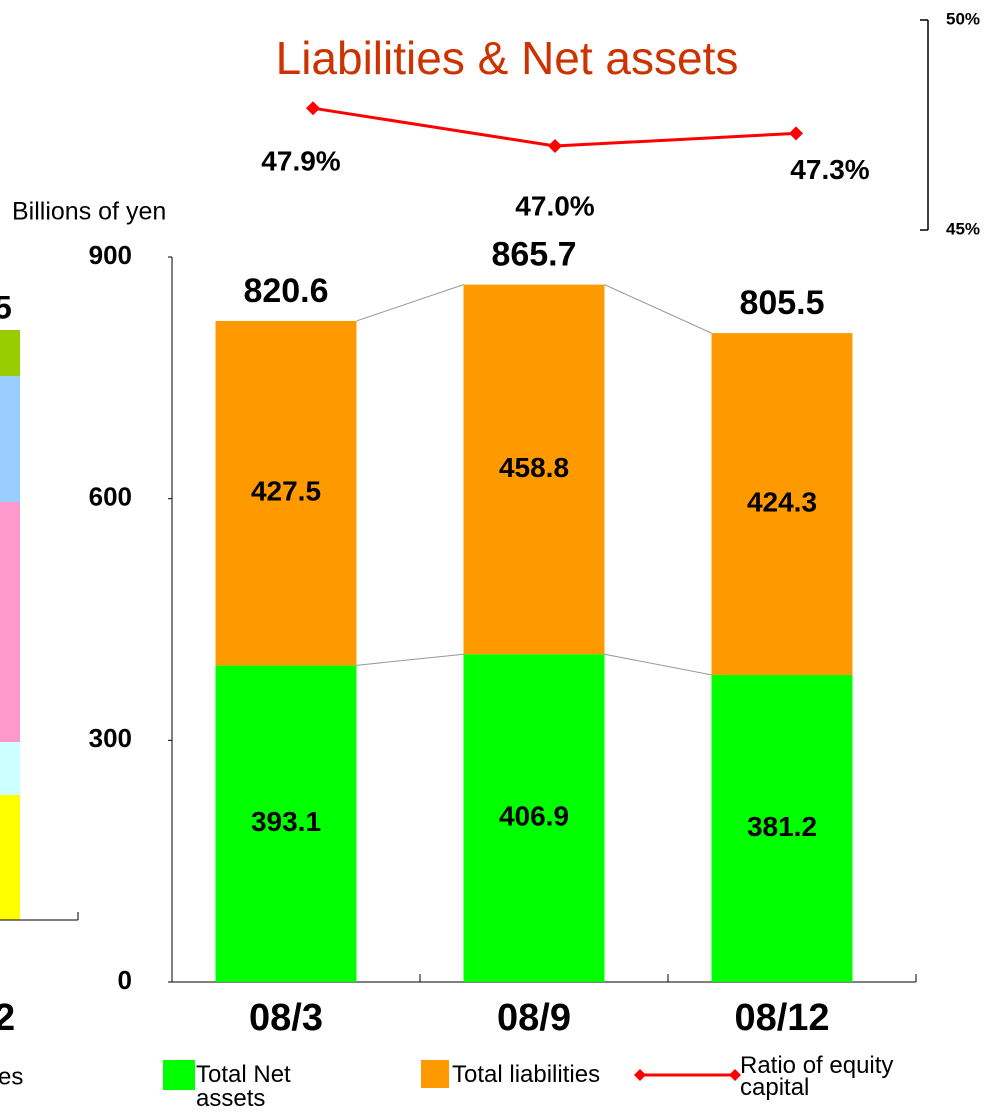  I want to click on x-tick-label: 08/3, so click(286, 1018).